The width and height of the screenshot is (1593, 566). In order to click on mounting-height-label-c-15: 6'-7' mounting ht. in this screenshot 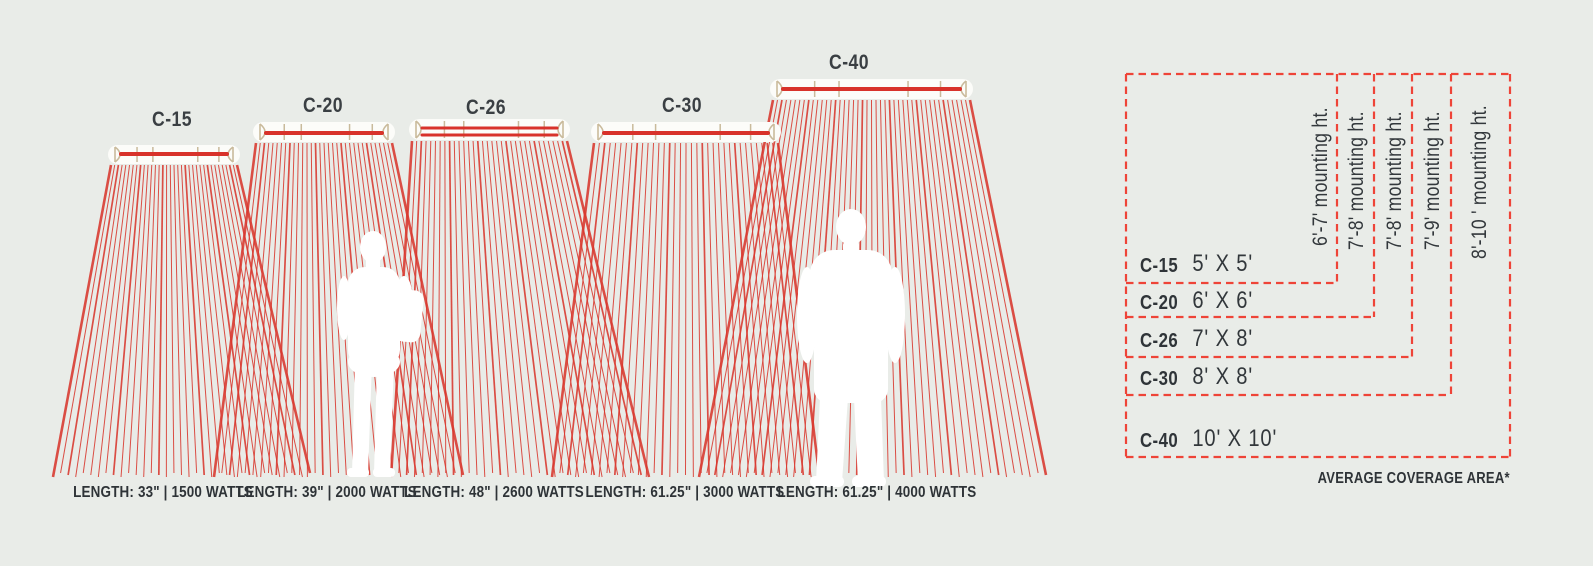, I will do `click(1320, 176)`.